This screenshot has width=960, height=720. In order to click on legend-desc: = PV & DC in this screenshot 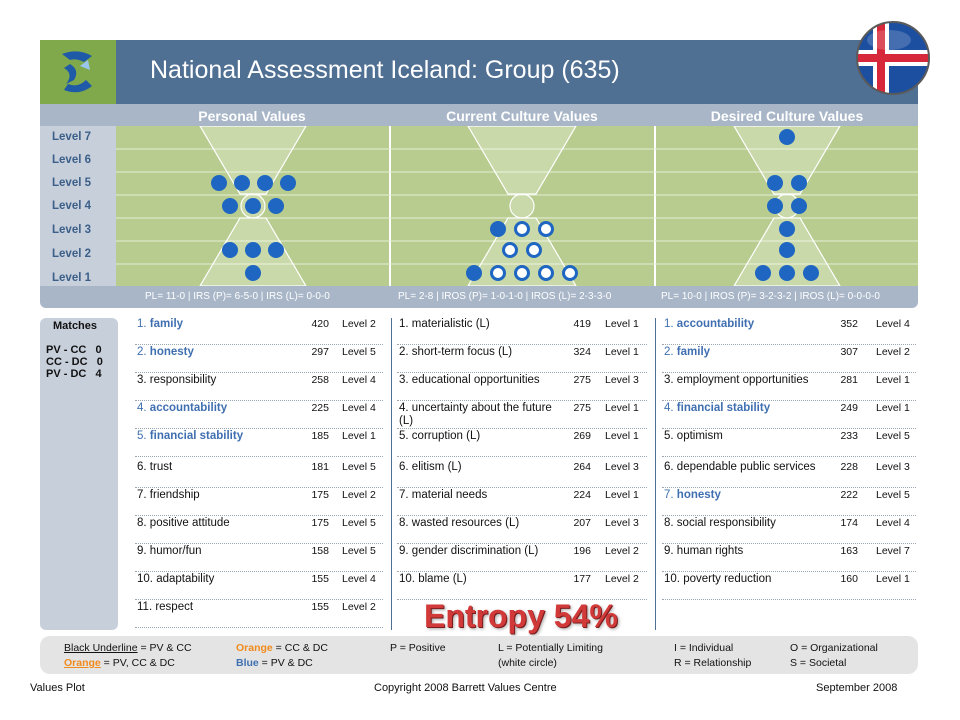, I will do `click(285, 663)`.